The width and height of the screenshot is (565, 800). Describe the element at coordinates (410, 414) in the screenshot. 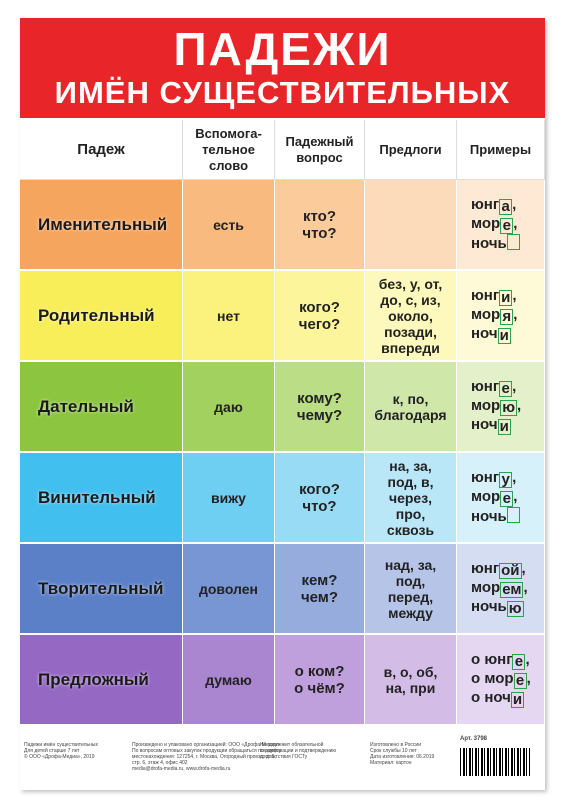

I see `preposition: благодаря` at that location.